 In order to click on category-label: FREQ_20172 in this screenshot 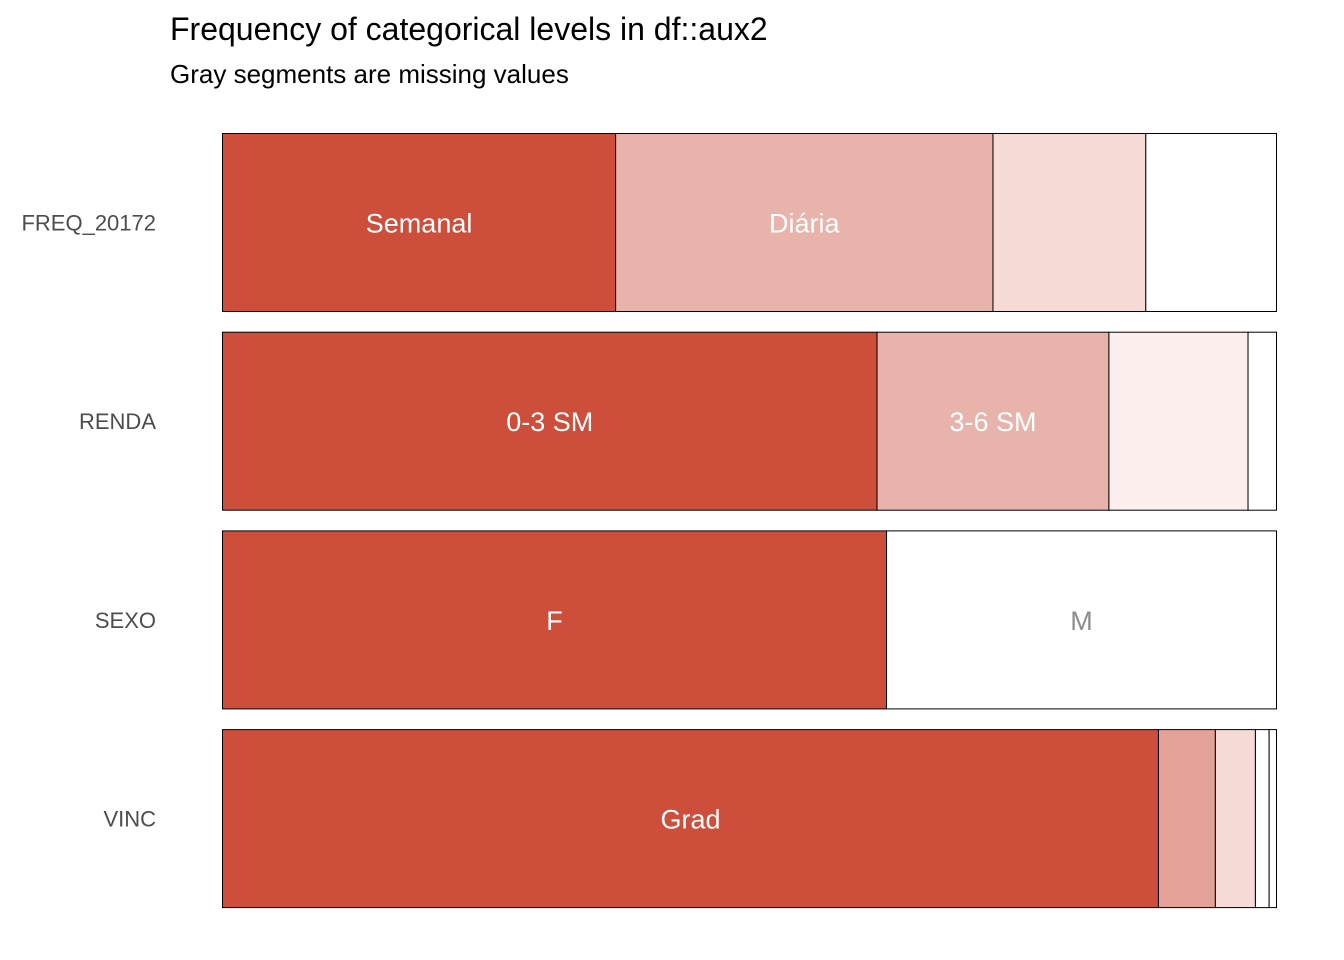, I will do `click(88, 223)`.